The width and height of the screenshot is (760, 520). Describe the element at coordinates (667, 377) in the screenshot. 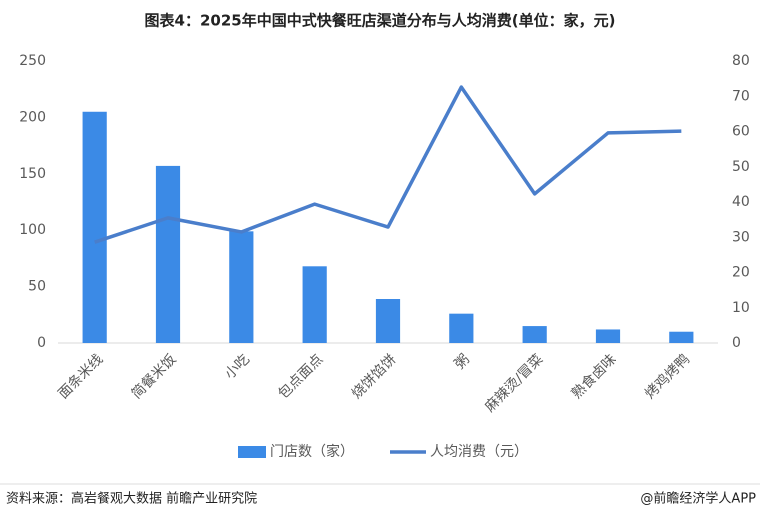

I see `x-tick-label: 烤鸡烤鸭` at that location.